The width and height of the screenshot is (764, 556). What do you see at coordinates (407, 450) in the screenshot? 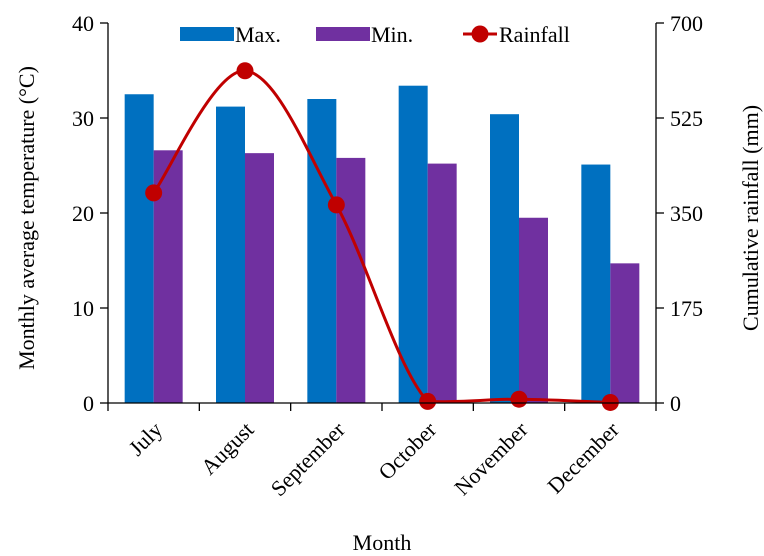
I see `x-tick-label: October` at bounding box center [407, 450].